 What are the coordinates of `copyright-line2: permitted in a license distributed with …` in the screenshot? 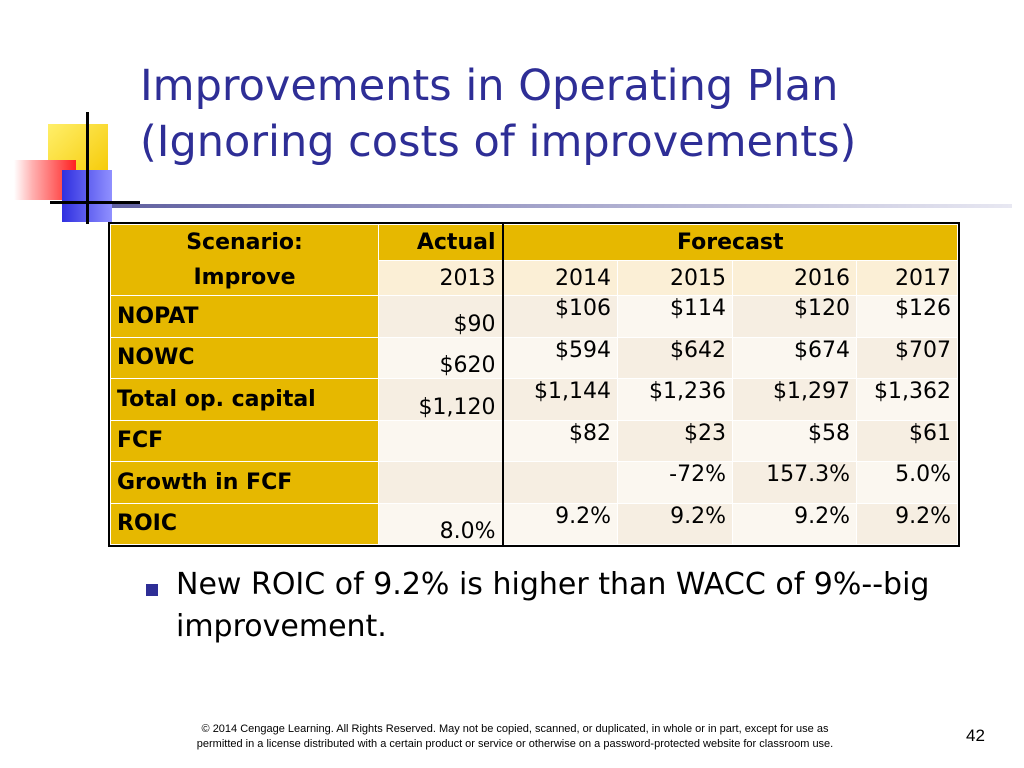 It's located at (515, 744).